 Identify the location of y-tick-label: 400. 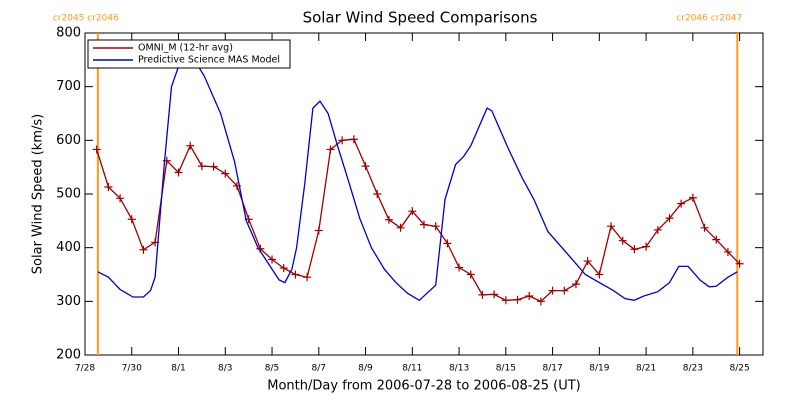
(68, 247).